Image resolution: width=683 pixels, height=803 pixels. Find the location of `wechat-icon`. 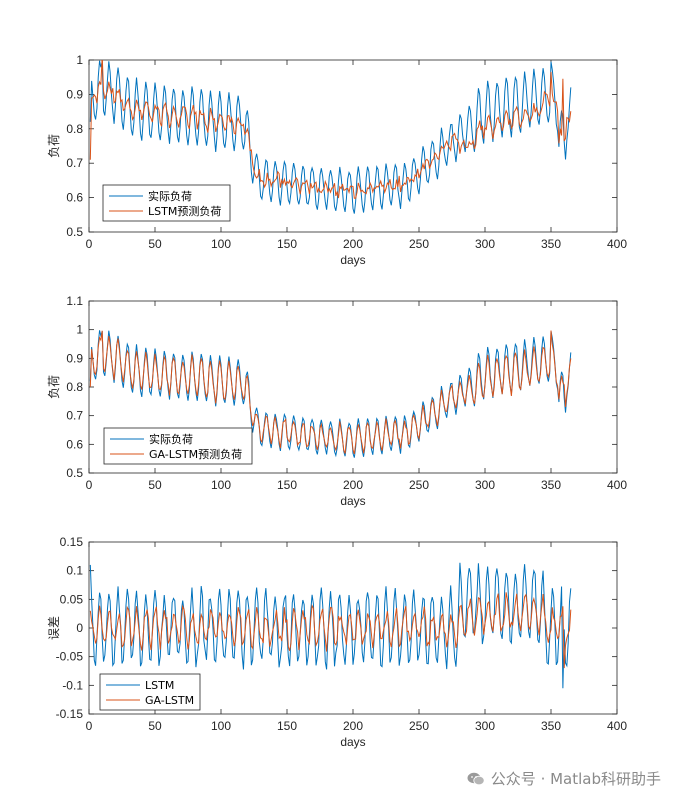

wechat-icon is located at coordinates (476, 778).